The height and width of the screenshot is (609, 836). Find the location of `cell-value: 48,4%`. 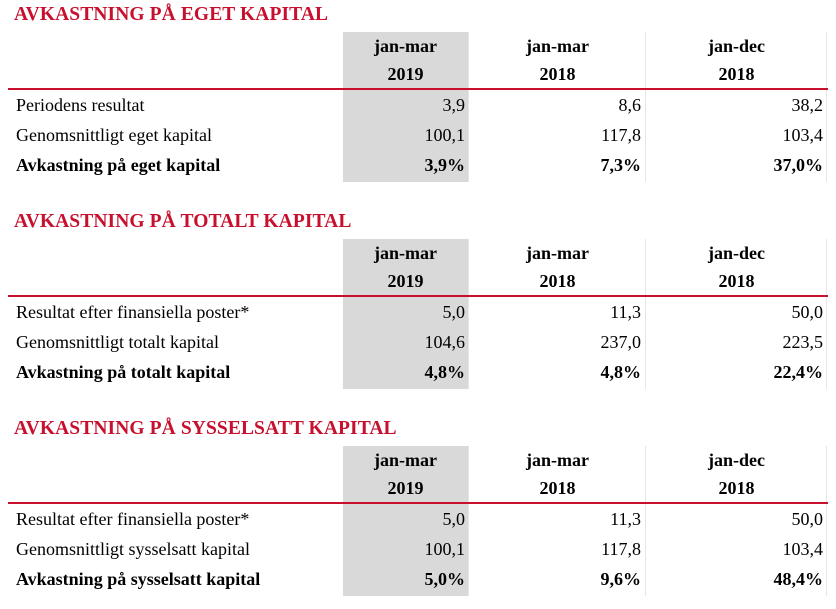

cell-value: 48,4% is located at coordinates (798, 579).